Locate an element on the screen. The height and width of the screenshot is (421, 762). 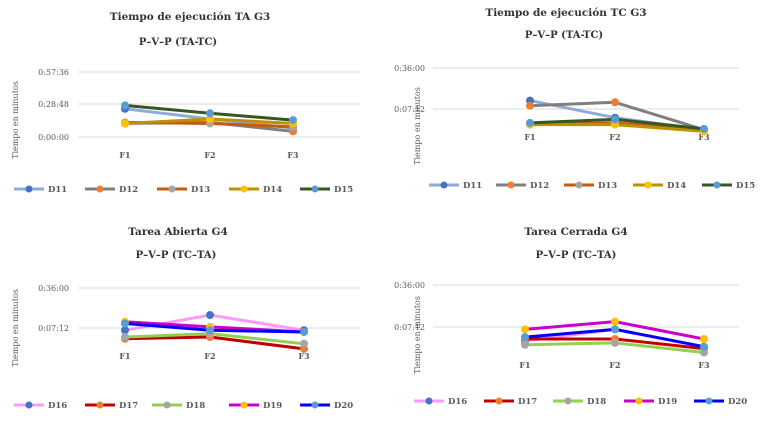
legend-label: D14 is located at coordinates (676, 186).